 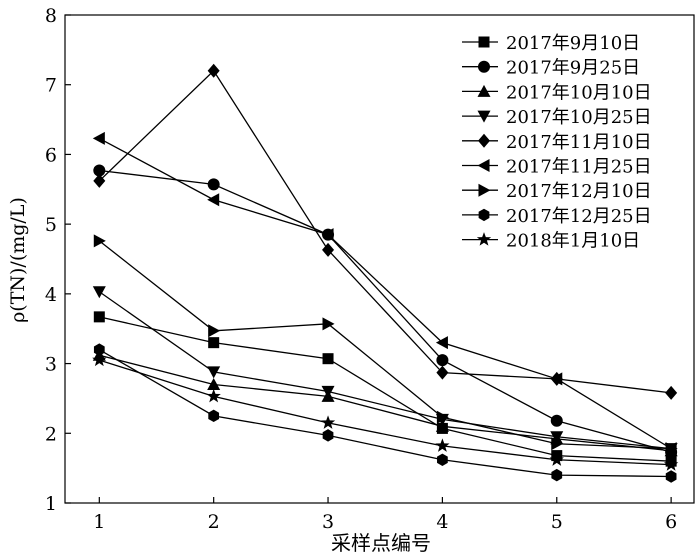 I want to click on x-tick-label: 5, so click(x=557, y=522).